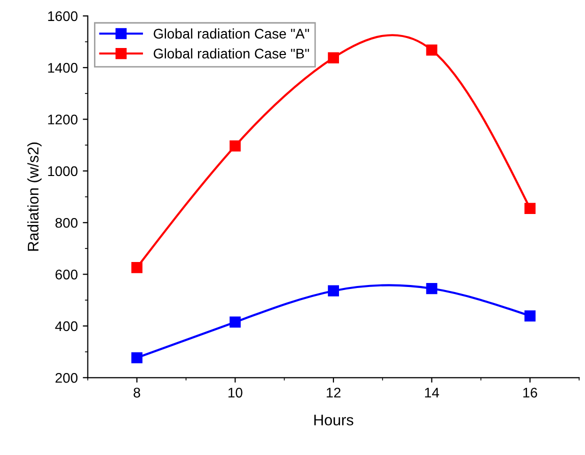 Image resolution: width=585 pixels, height=455 pixels. Describe the element at coordinates (66, 223) in the screenshot. I see `y-tick-label: 800` at that location.